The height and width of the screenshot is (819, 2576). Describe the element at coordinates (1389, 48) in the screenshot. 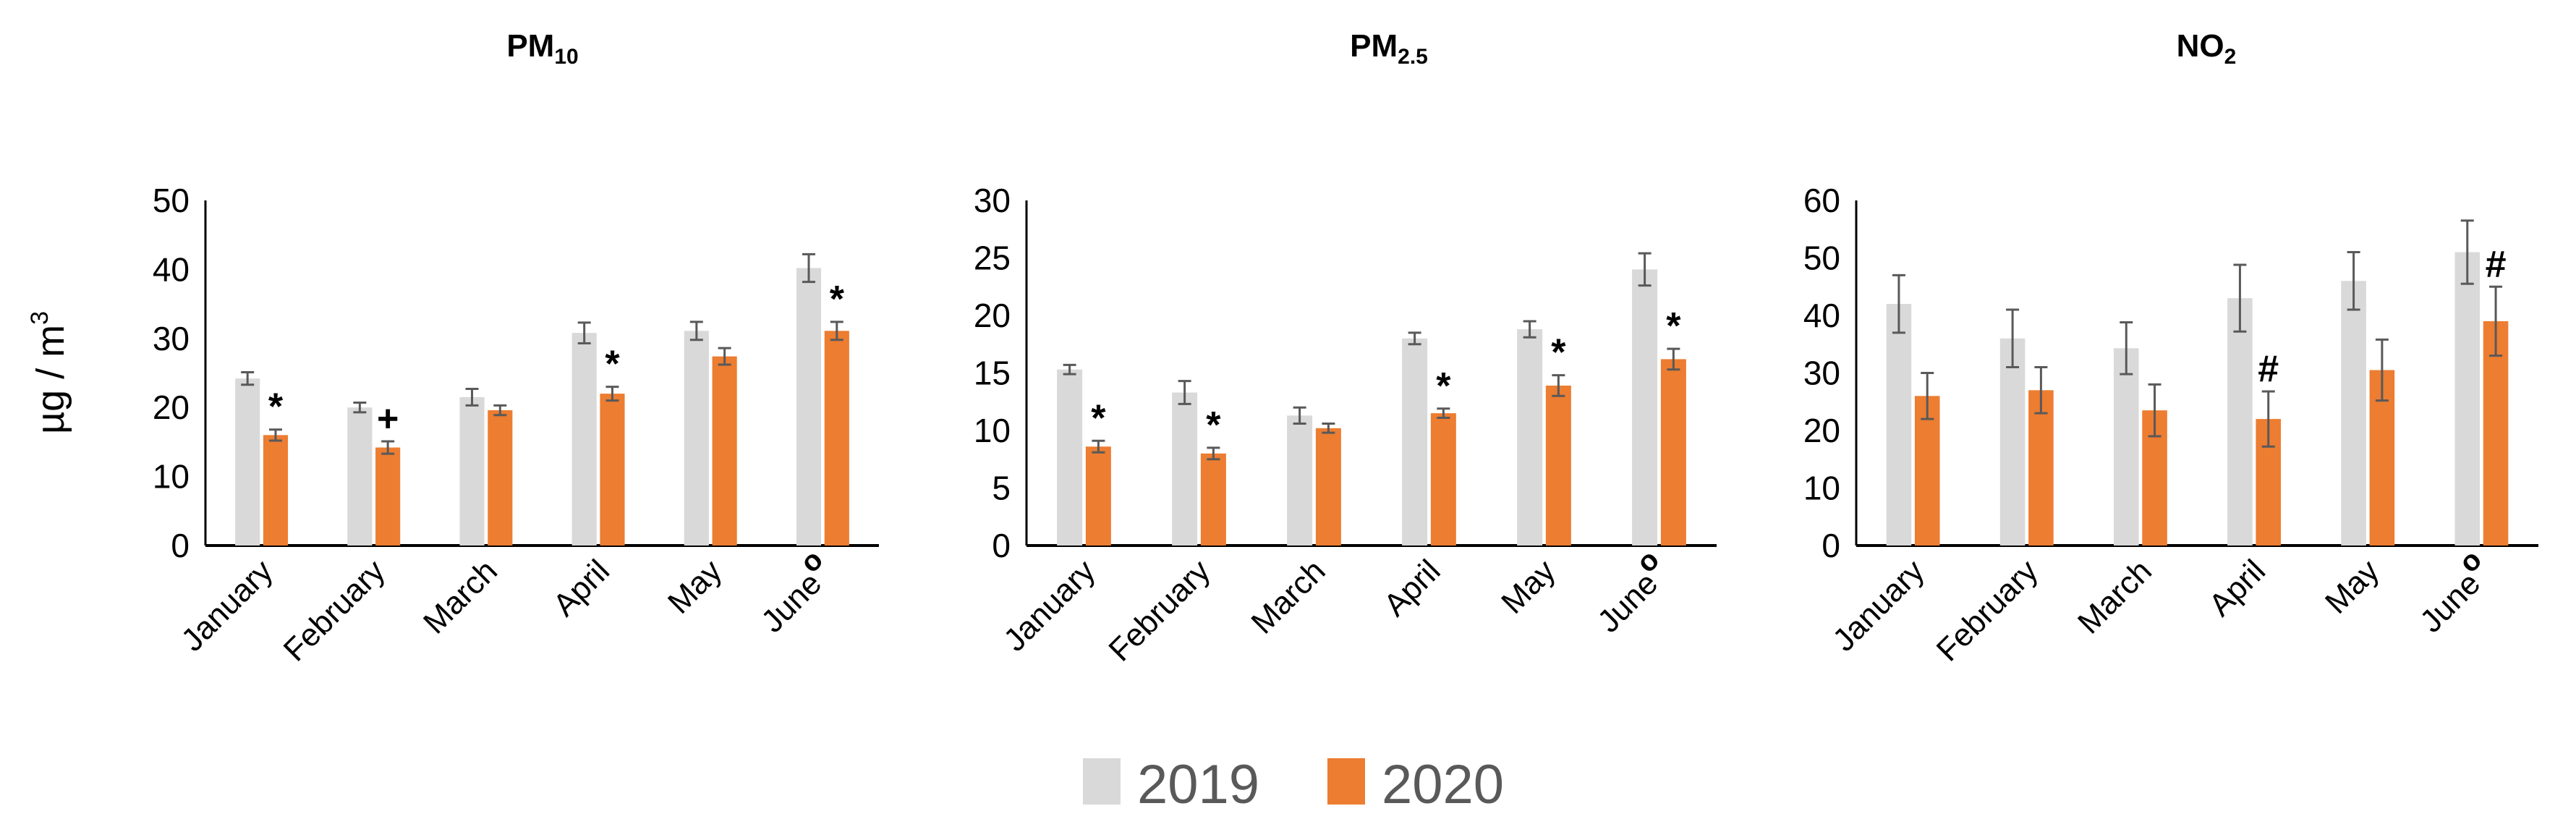

I see `chart-title: PM2.5` at that location.